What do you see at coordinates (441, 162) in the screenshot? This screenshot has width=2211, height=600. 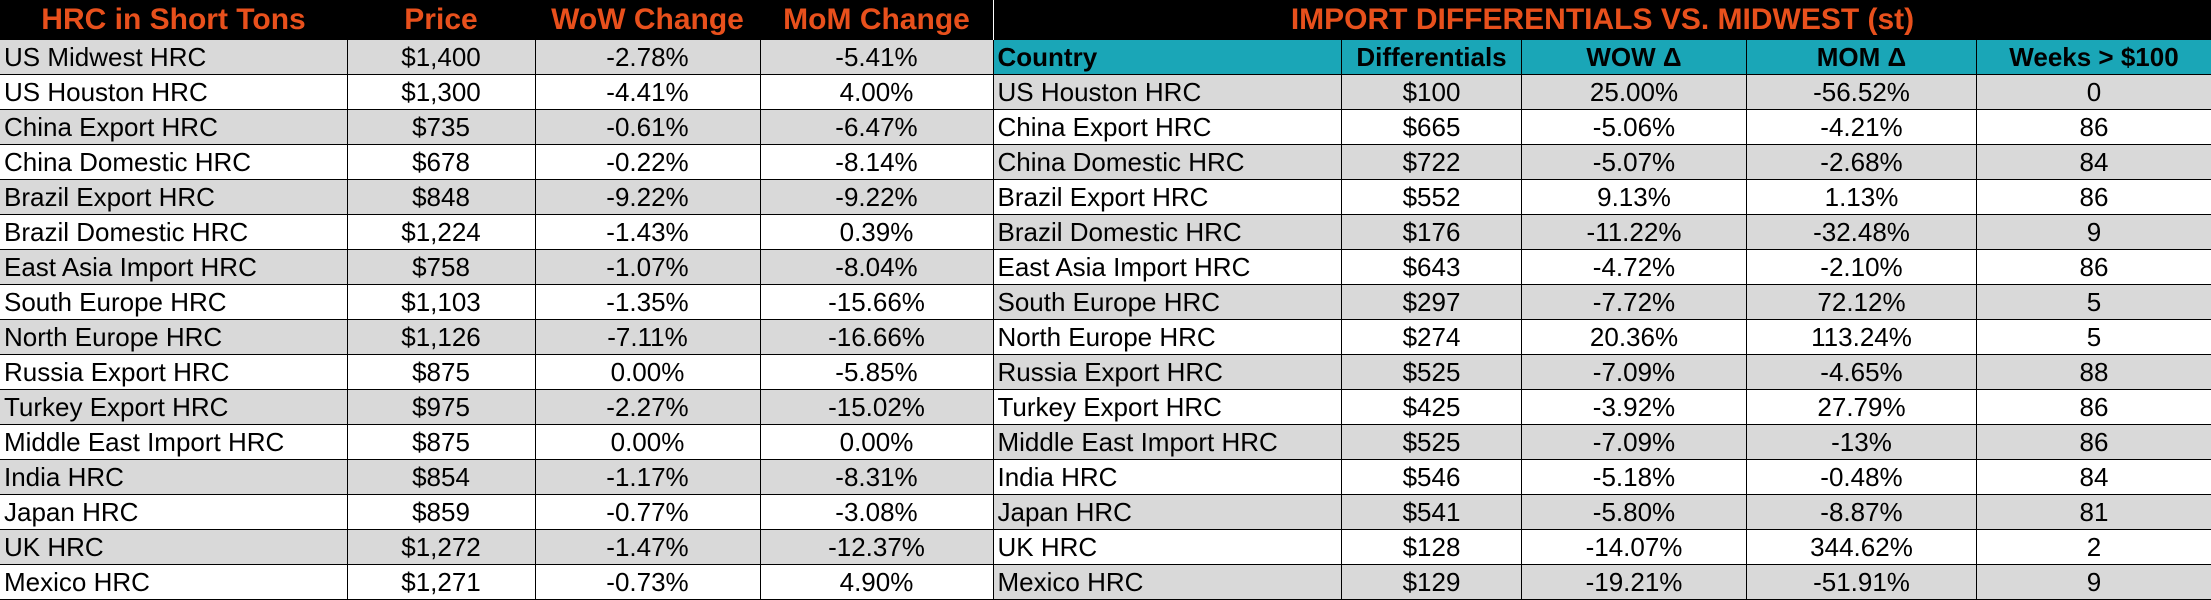 I see `price-cell: $678` at bounding box center [441, 162].